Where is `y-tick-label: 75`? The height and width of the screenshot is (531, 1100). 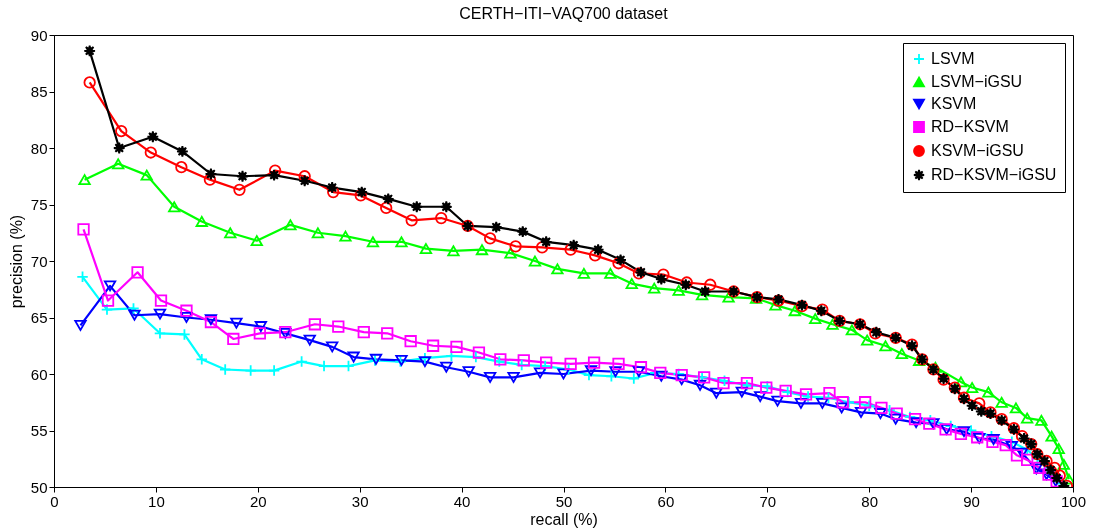 y-tick-label: 75 is located at coordinates (39, 204).